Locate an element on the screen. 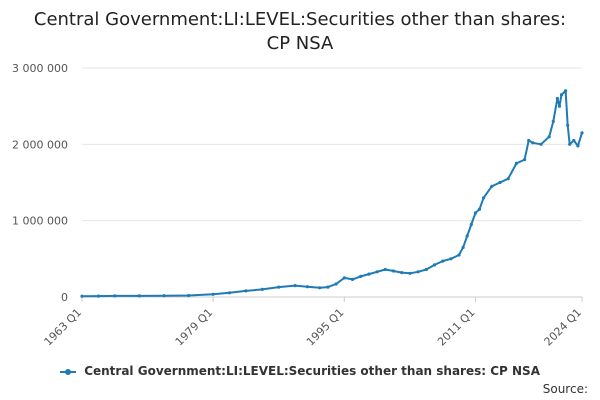  source-label: Source: is located at coordinates (565, 389).